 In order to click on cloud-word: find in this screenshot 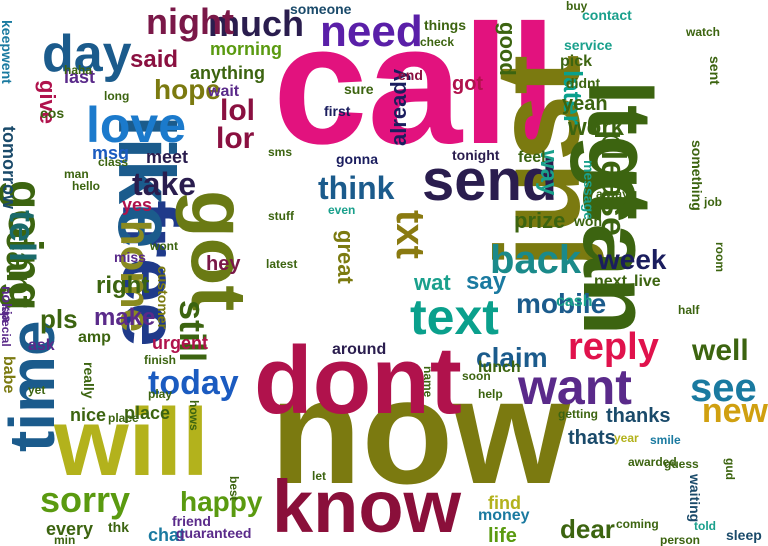, I will do `click(504, 503)`.